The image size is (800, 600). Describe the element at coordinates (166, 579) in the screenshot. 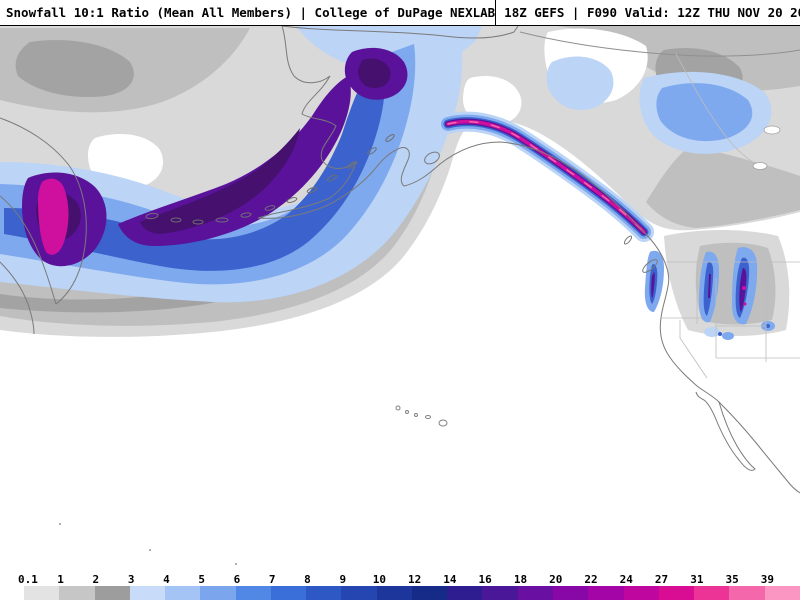

I see `colorbar-tick-label: 4` at that location.